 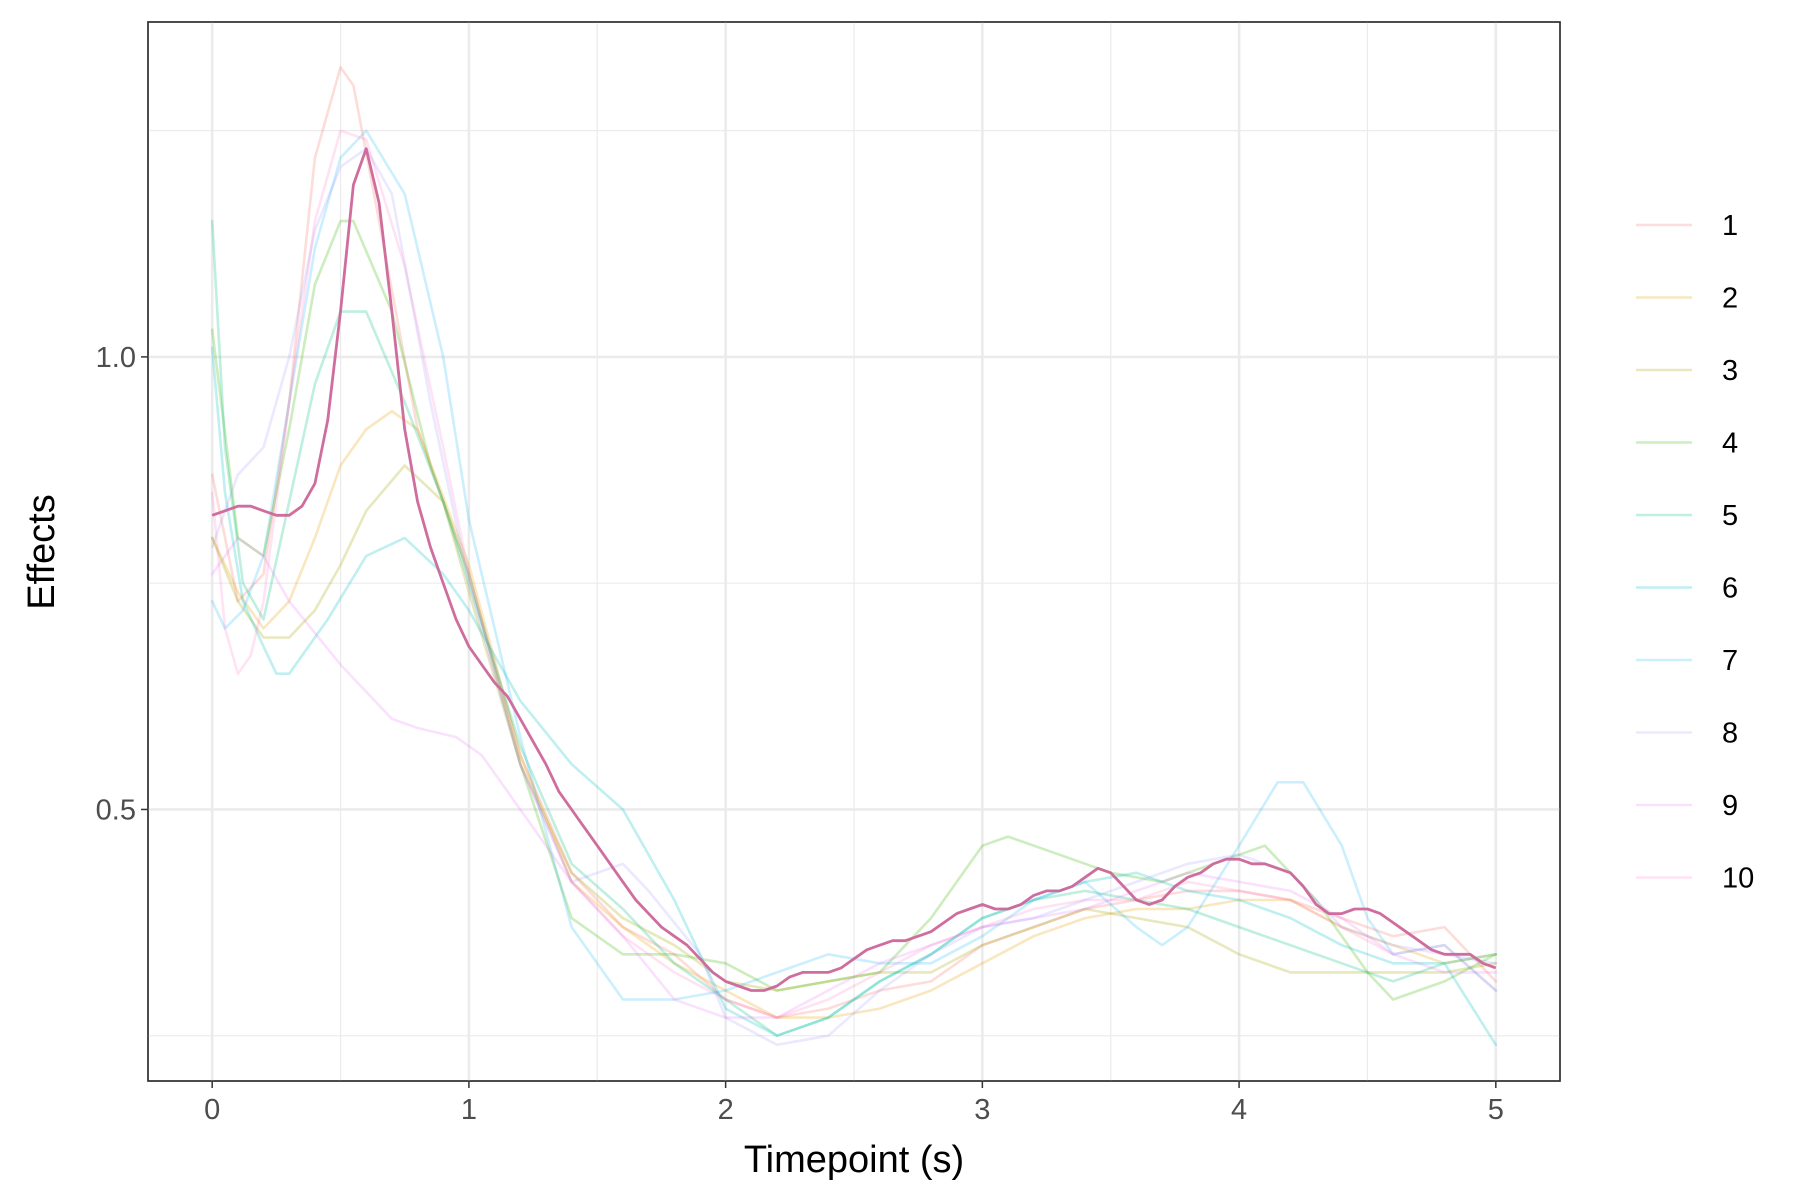 I want to click on legend-label-1: 1, so click(x=1730, y=226).